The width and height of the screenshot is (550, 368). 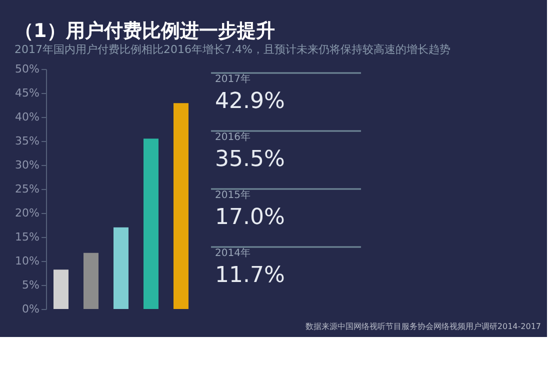 What do you see at coordinates (27, 93) in the screenshot?
I see `y-tick-label: 45%` at bounding box center [27, 93].